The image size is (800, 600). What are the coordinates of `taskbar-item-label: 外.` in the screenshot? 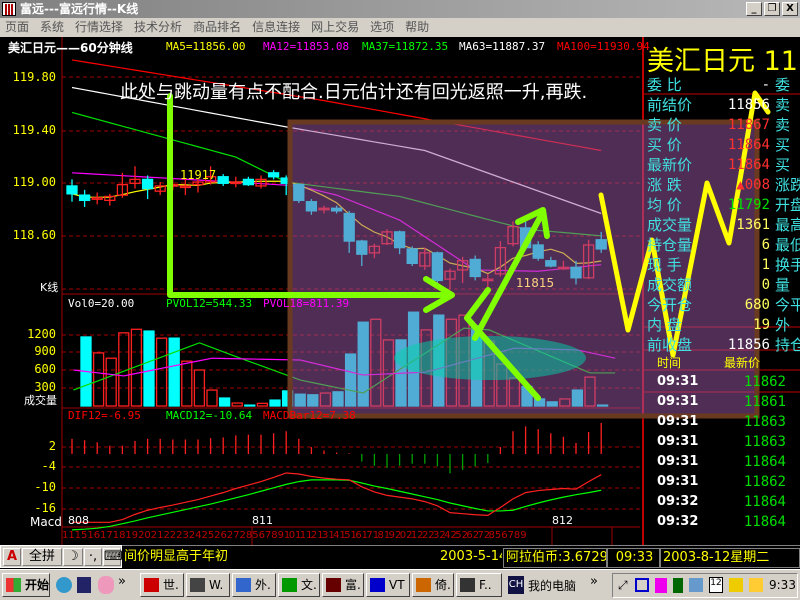 It's located at (263, 585).